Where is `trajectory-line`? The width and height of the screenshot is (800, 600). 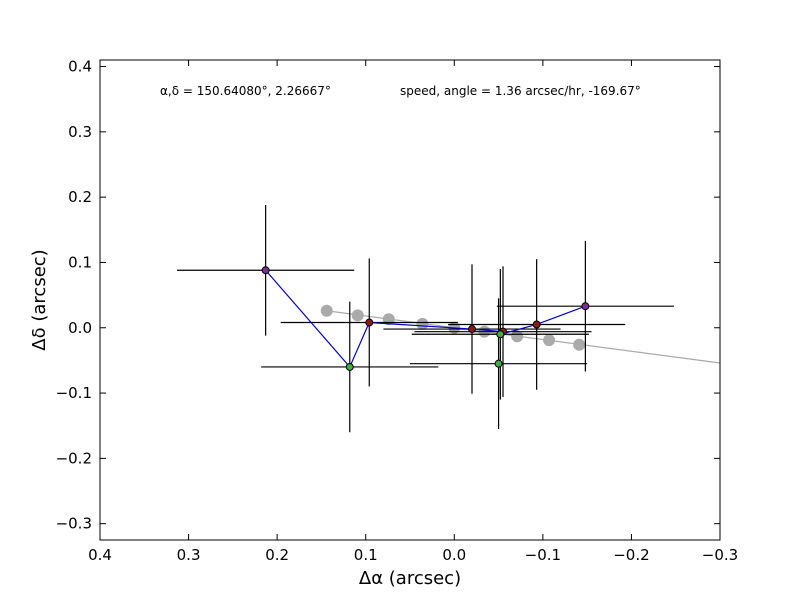
trajectory-line is located at coordinates (425, 319).